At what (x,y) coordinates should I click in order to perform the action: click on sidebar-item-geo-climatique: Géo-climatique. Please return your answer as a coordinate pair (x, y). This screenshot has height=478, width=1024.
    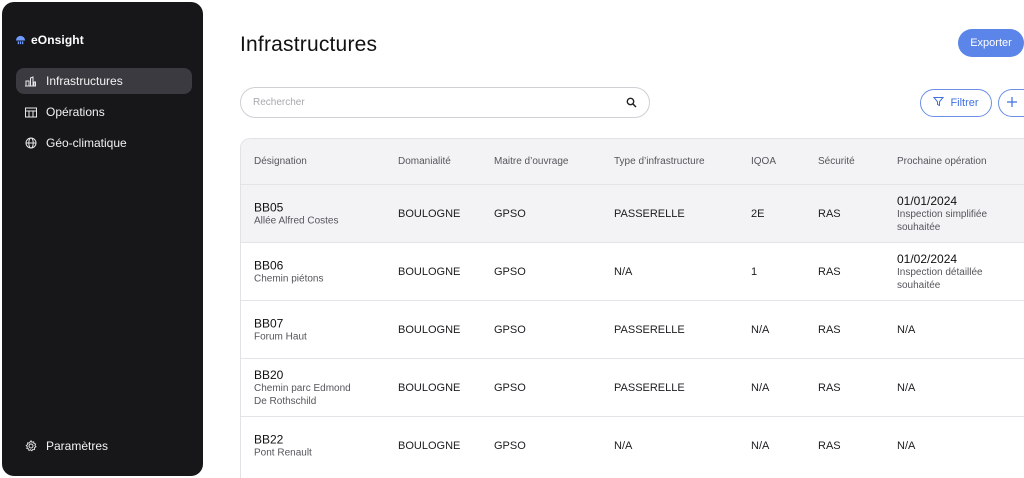
    Looking at the image, I should click on (104, 143).